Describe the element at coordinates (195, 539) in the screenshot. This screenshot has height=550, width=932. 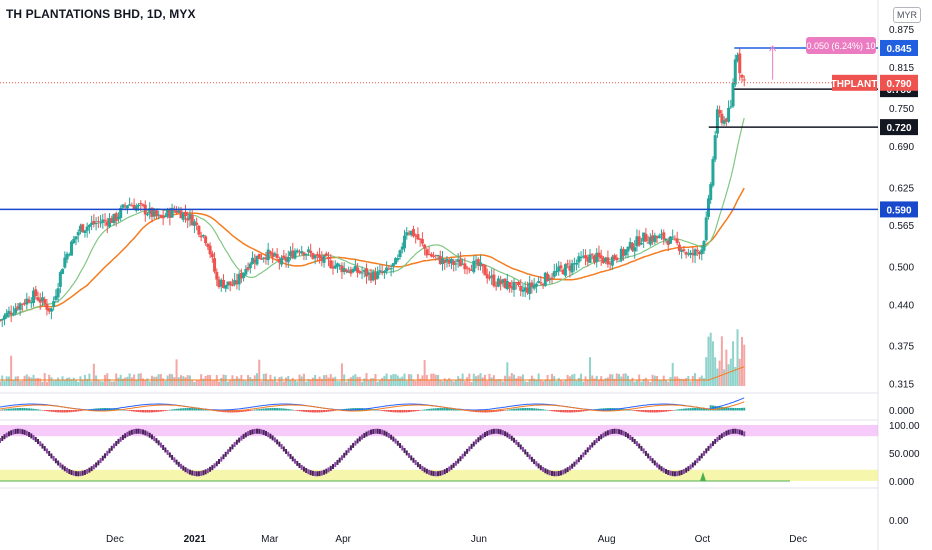
I see `time-tick-label: 2021` at that location.